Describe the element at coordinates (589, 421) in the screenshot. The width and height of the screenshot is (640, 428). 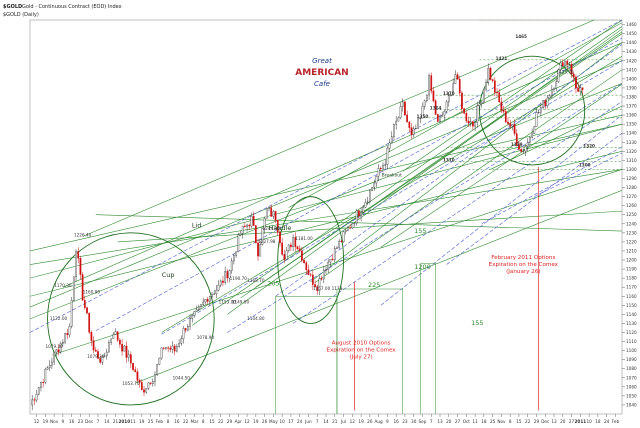
I see `x-tick-label: 10` at that location.